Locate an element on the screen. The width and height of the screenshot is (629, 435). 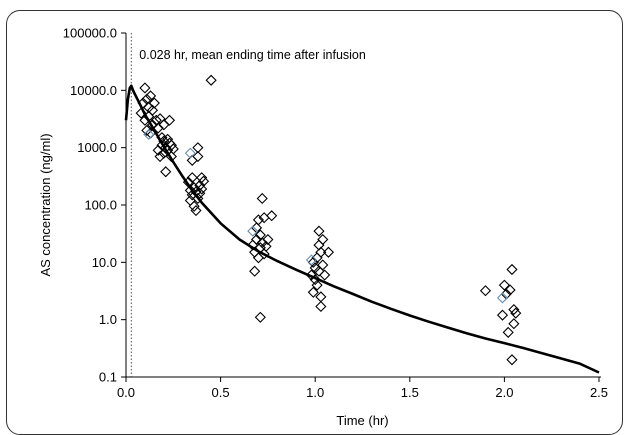
x-tick-label: 1.0 is located at coordinates (315, 392).